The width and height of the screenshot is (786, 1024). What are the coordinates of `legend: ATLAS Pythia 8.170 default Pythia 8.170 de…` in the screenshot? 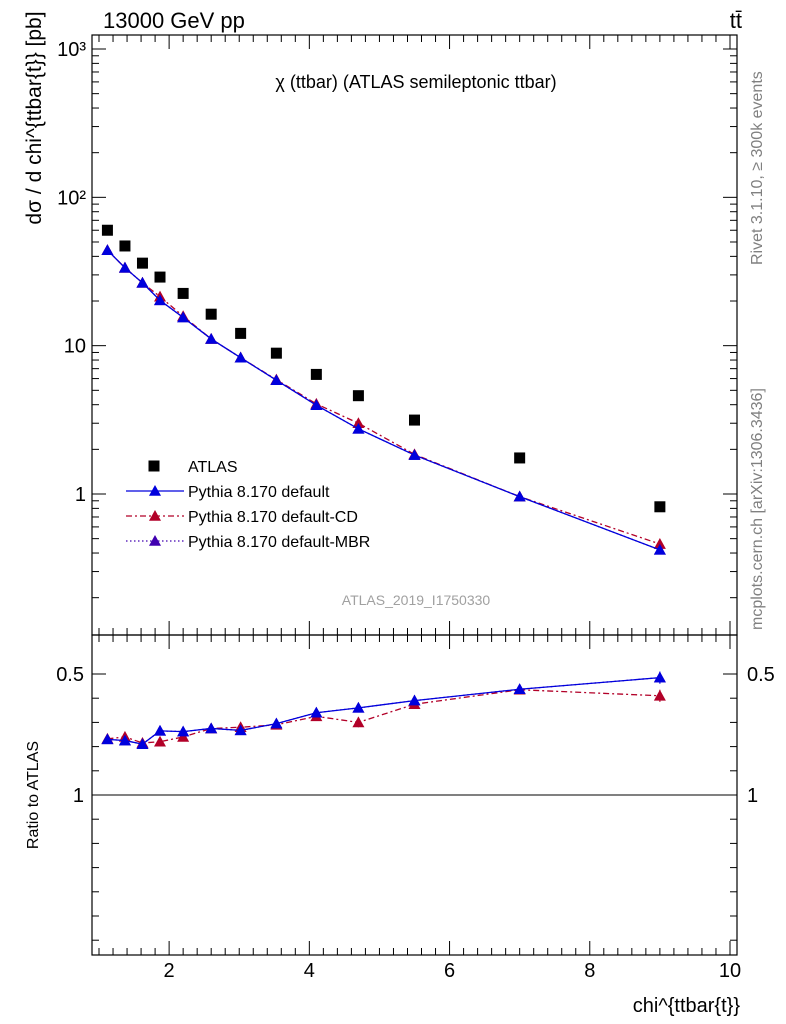 It's located at (248, 505).